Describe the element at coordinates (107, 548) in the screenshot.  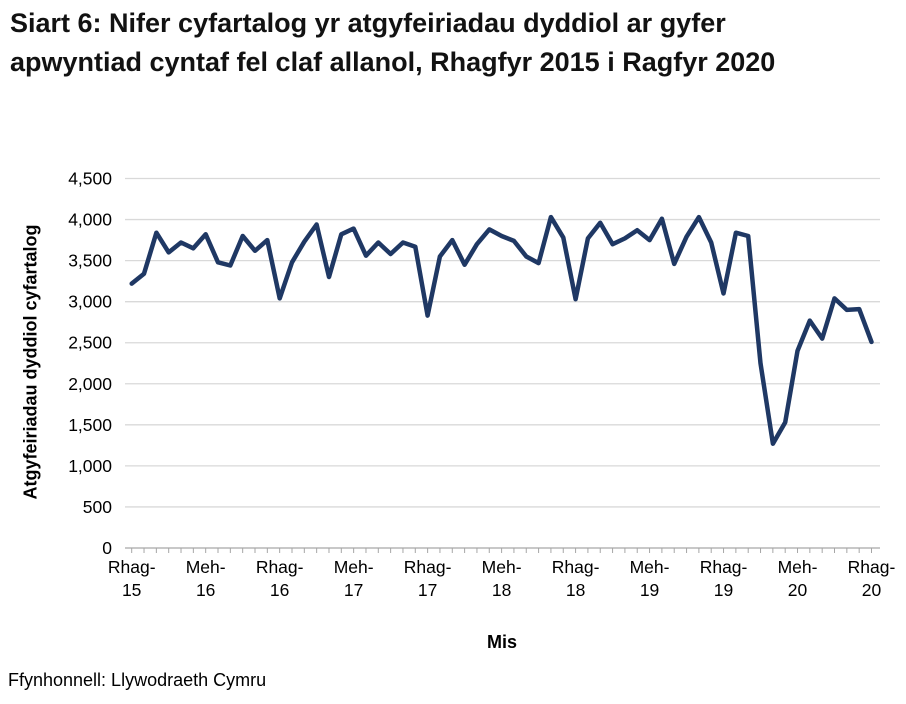
I see `y-tick-label: 0` at that location.